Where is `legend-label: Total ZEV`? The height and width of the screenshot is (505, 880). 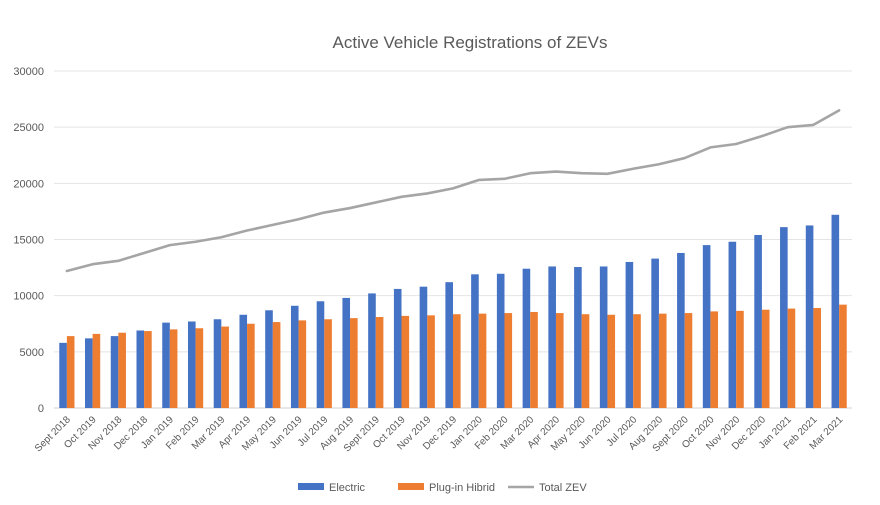
legend-label: Total ZEV is located at coordinates (563, 488).